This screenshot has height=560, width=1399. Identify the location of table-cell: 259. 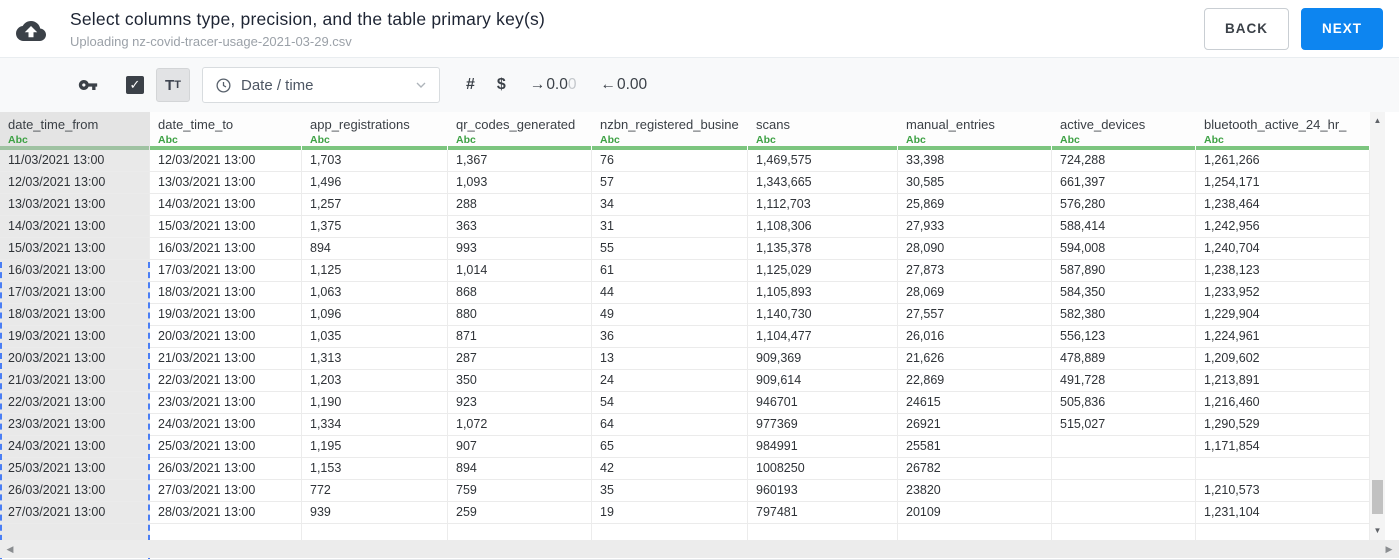
(520, 513).